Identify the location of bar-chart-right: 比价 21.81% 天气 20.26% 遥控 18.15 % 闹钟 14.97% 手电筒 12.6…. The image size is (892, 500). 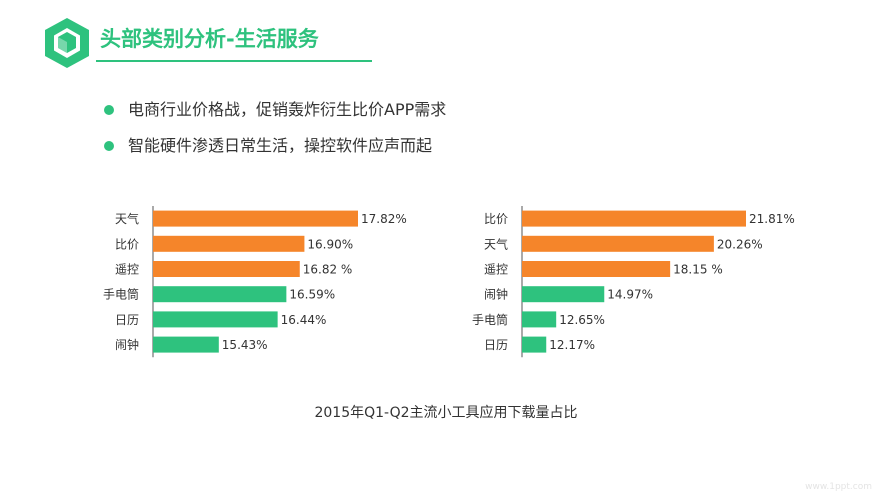
(621, 284).